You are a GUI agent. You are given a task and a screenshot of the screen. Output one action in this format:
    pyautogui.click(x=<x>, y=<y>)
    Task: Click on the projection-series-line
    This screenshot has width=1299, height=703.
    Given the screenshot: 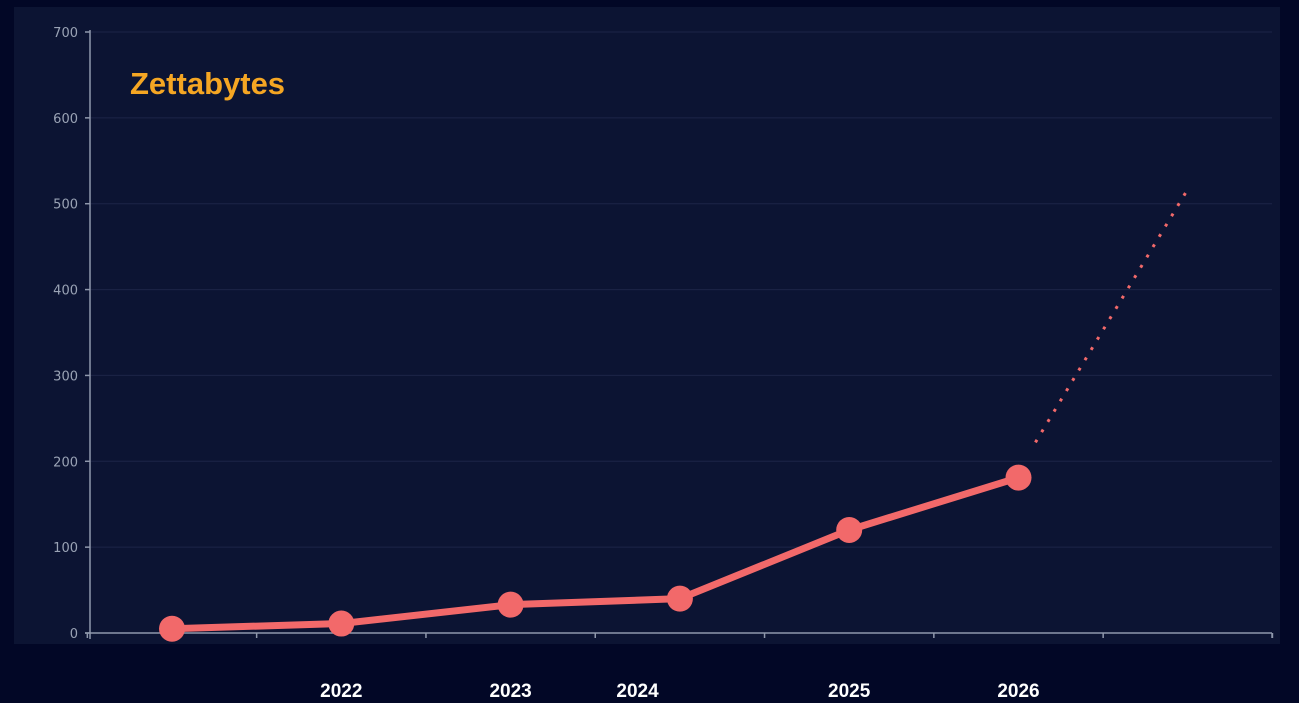 What is the action you would take?
    pyautogui.click(x=1112, y=316)
    